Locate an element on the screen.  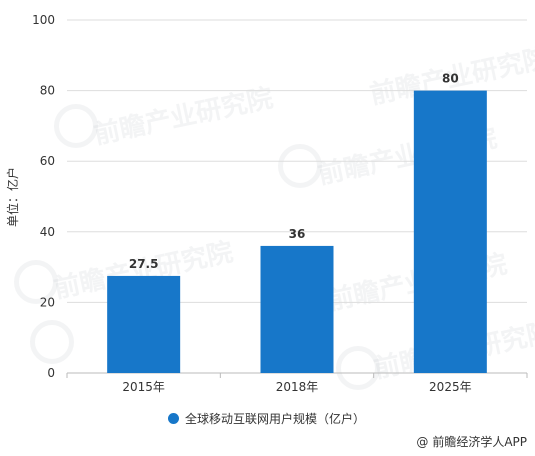
x-tick-label: 2018年 is located at coordinates (297, 387).